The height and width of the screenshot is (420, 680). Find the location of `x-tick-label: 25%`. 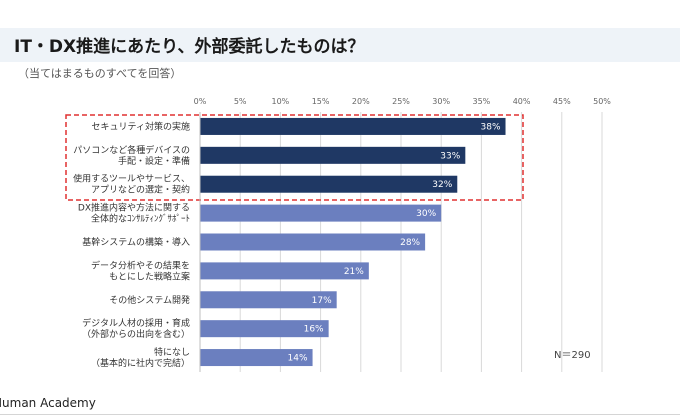

x-tick-label: 25% is located at coordinates (401, 101).